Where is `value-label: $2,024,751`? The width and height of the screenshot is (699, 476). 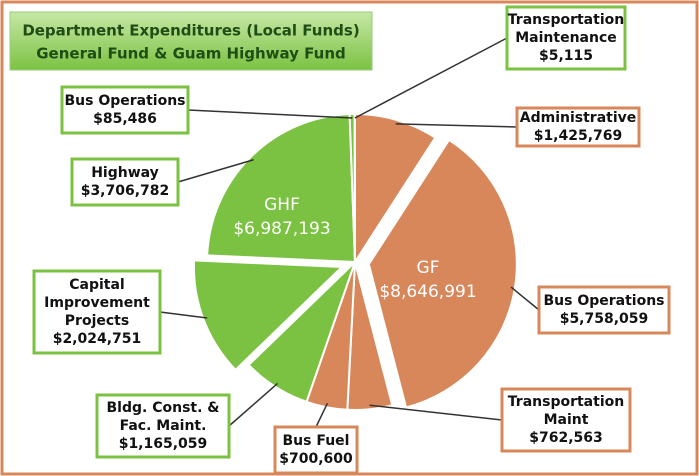
value-label: $2,024,751 is located at coordinates (97, 339).